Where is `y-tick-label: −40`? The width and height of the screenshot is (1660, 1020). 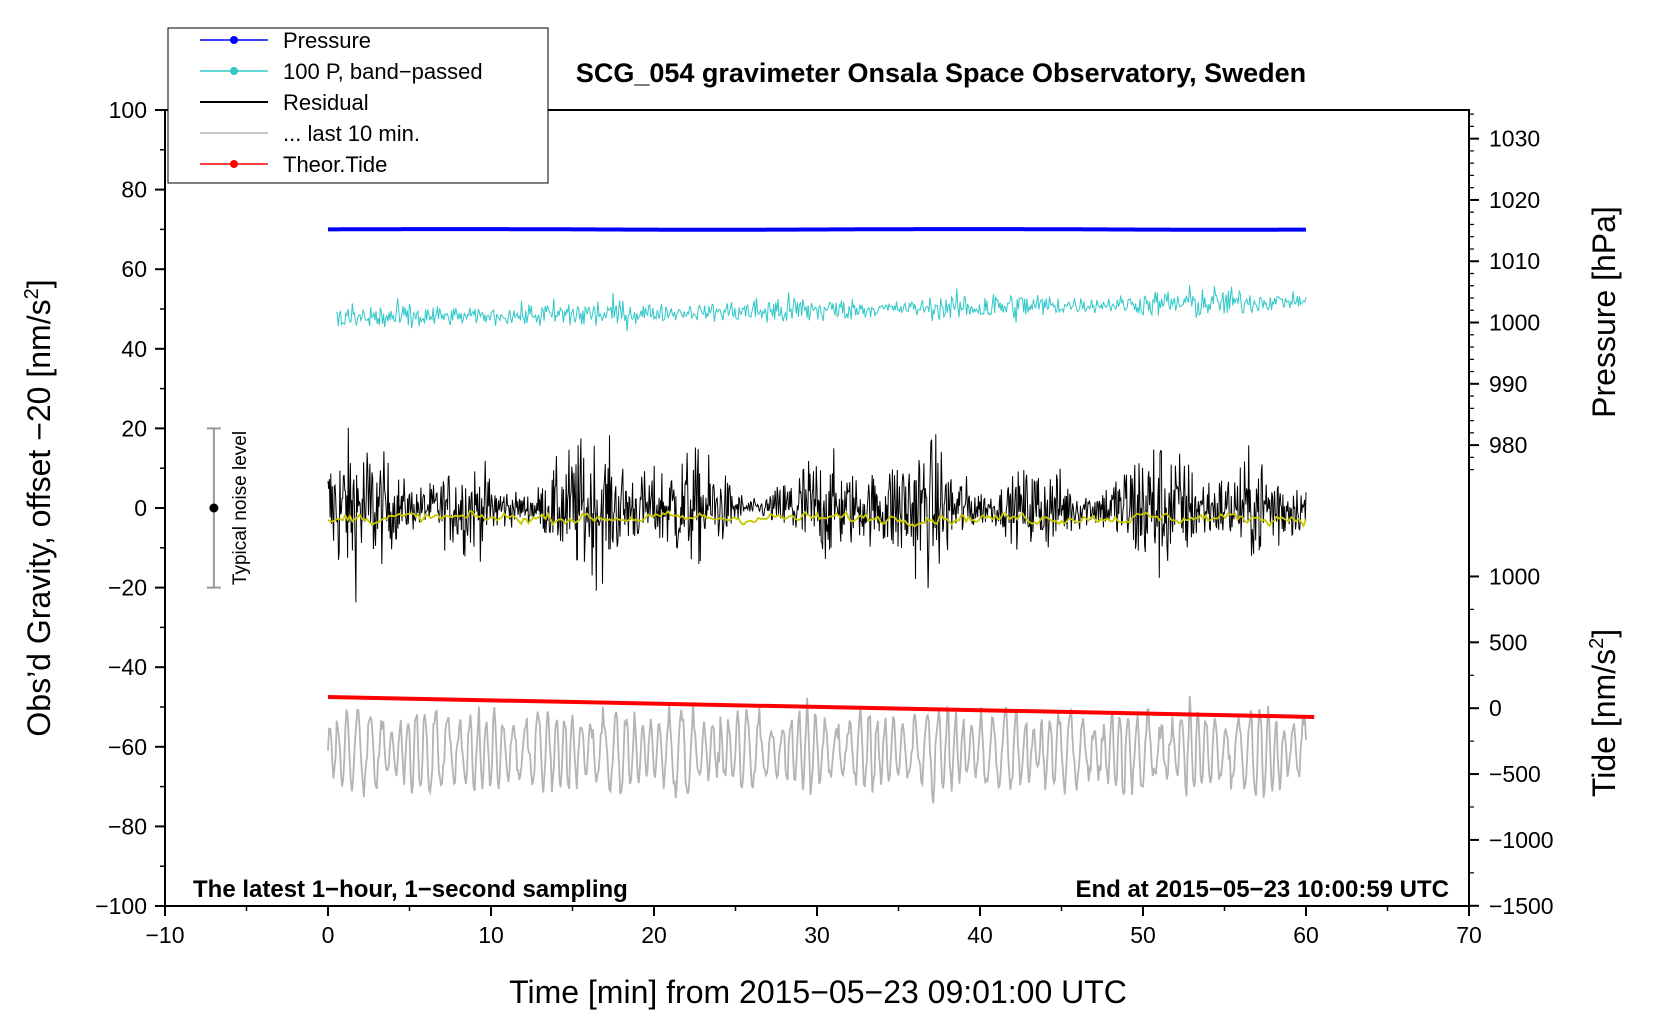
y-tick-label: −40 is located at coordinates (127, 667).